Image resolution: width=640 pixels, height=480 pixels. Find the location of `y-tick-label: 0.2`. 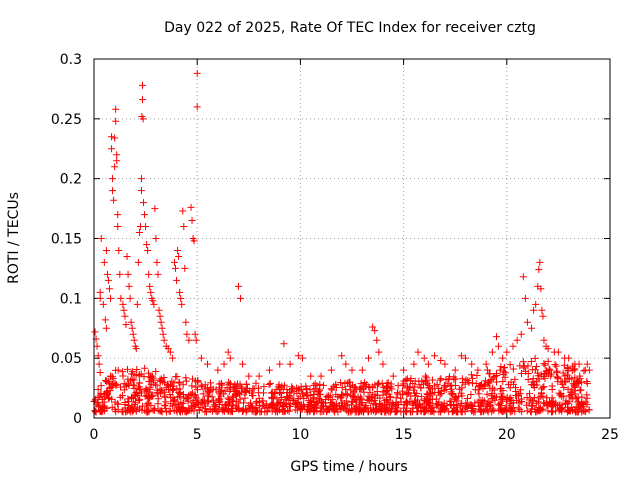

y-tick-label: 0.2 is located at coordinates (71, 180).